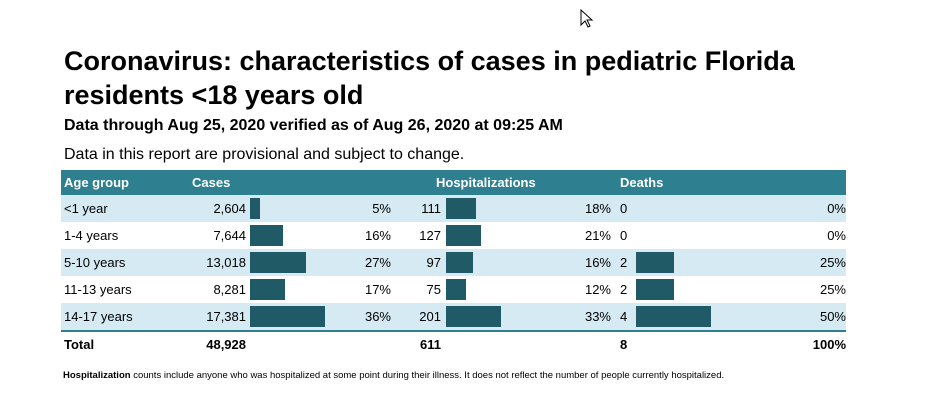 The height and width of the screenshot is (414, 935). What do you see at coordinates (97, 375) in the screenshot?
I see `footnote-bold-term: Hospitalization` at bounding box center [97, 375].